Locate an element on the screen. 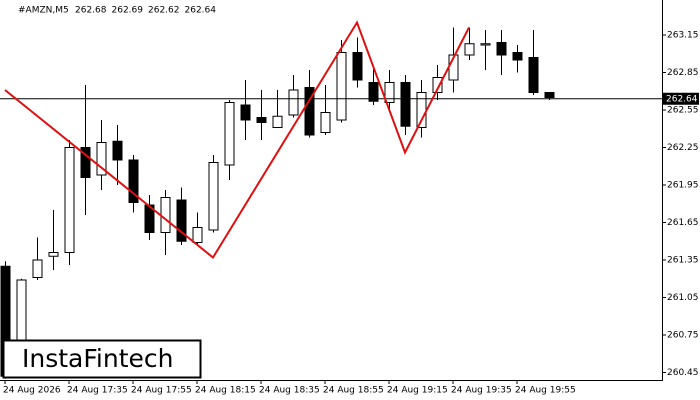 The width and height of the screenshot is (700, 400). x-tick-label: 24 Aug 19:55 is located at coordinates (545, 391).